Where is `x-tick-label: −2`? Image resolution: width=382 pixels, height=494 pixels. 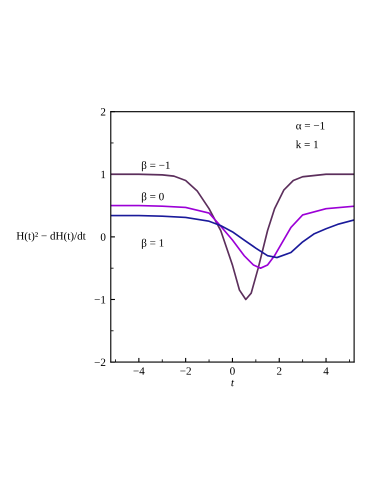 x-tick-label: −2 is located at coordinates (185, 371).